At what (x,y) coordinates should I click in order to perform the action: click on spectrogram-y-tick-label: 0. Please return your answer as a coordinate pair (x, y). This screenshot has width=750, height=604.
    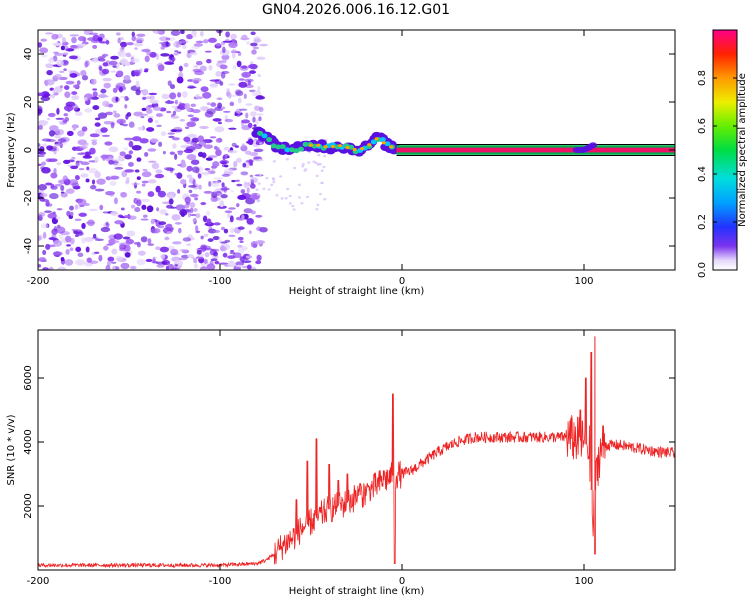
    Looking at the image, I should click on (28, 150).